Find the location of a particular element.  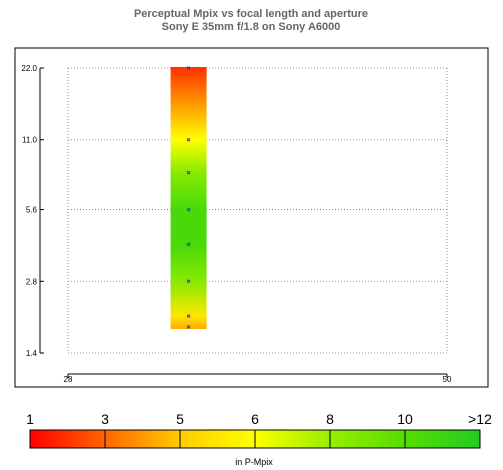

x-axis: 28 50 is located at coordinates (258, 379).